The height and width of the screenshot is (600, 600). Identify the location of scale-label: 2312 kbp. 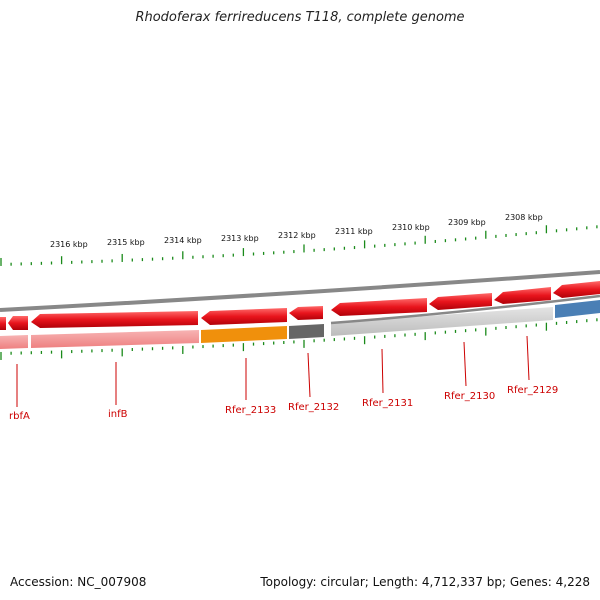
(297, 235).